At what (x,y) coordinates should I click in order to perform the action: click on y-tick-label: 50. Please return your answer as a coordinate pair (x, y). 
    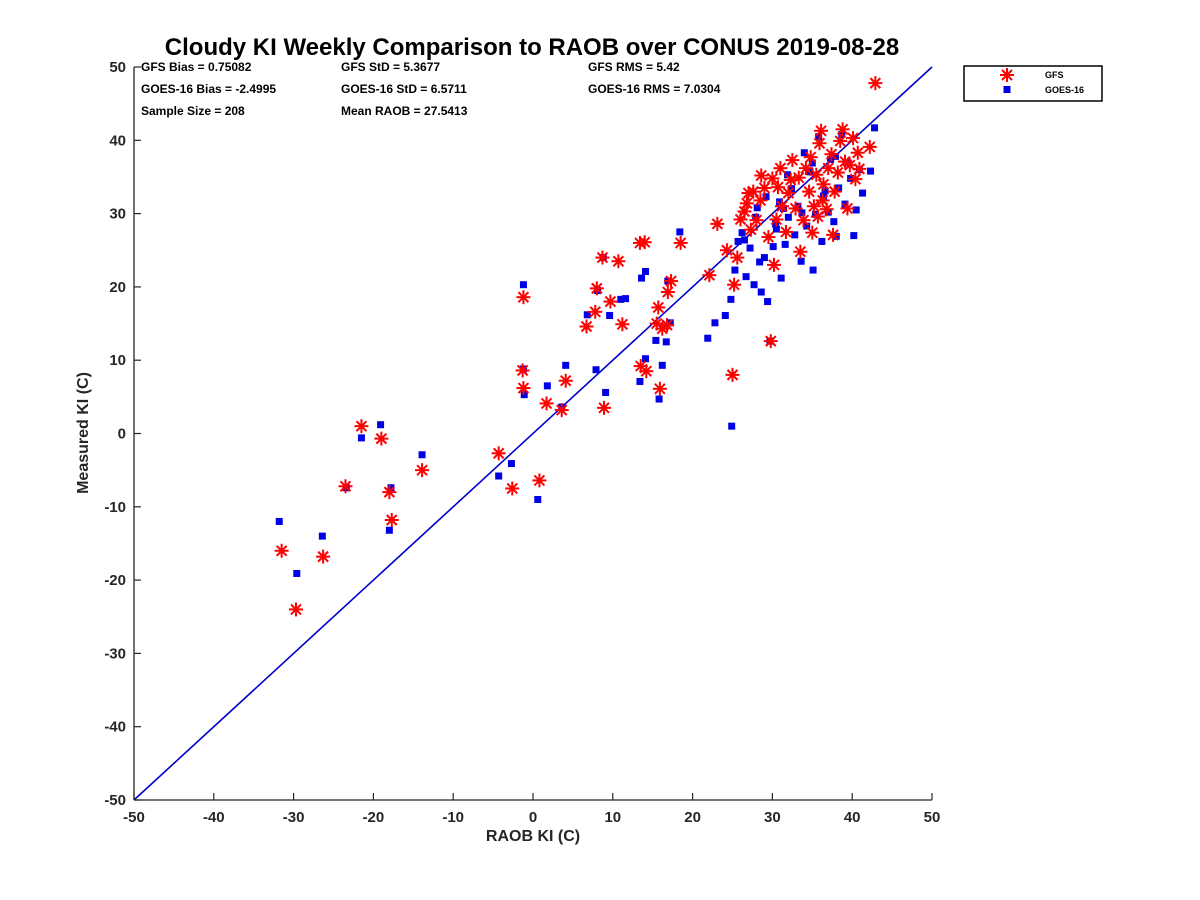
    Looking at the image, I should click on (117, 67).